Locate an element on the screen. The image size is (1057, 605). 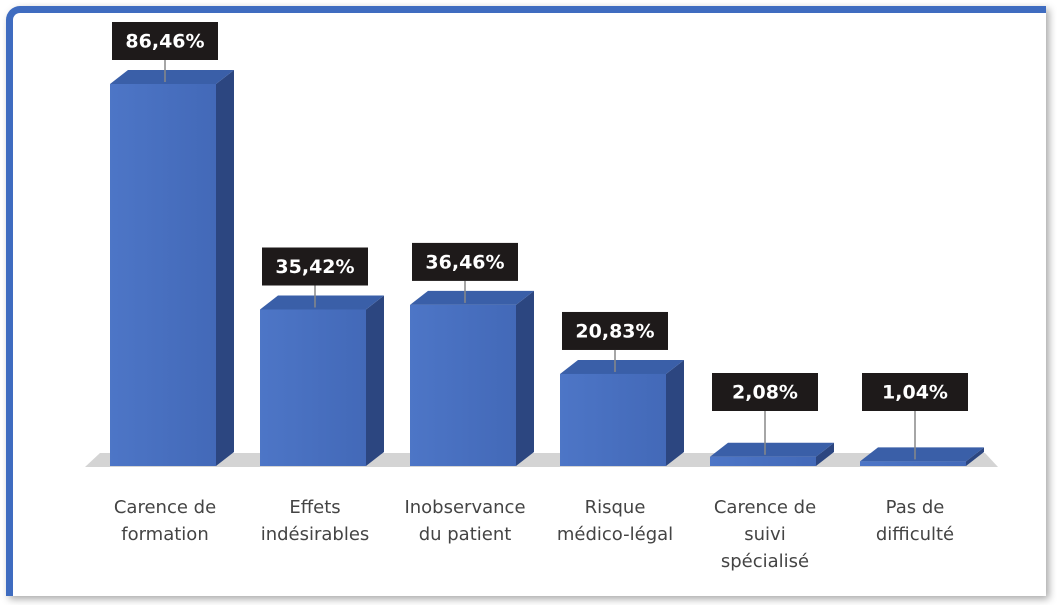
value-label: 1,04% is located at coordinates (915, 393).